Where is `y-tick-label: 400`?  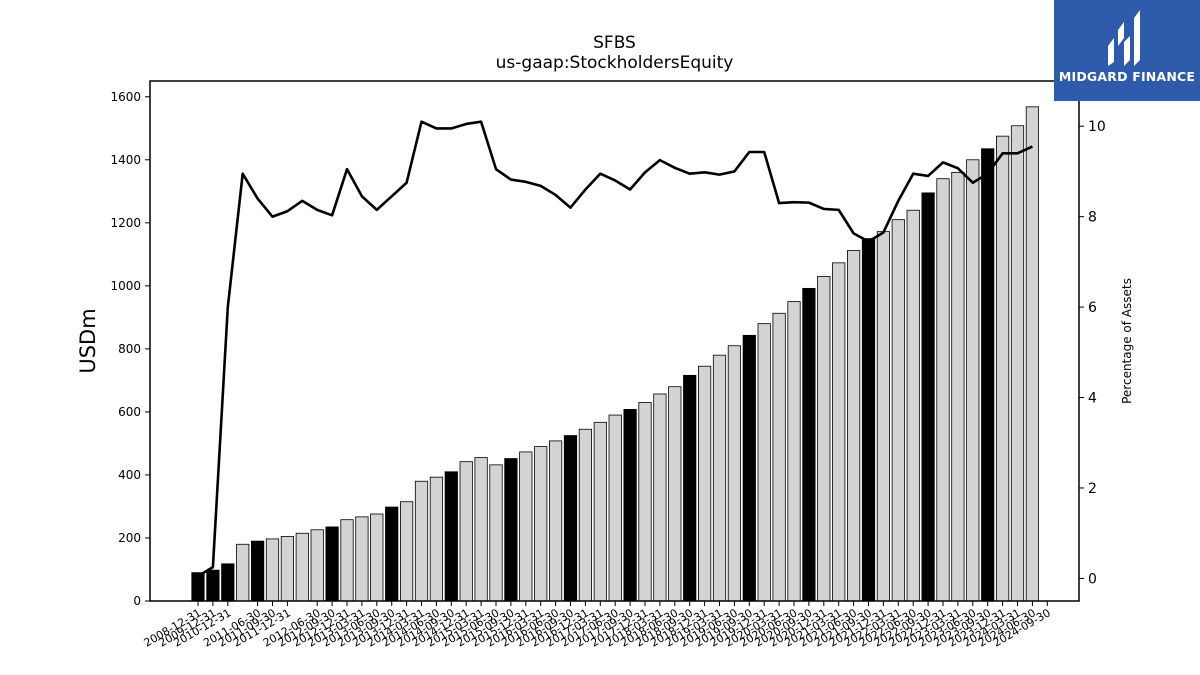 y-tick-label: 400 is located at coordinates (129, 475).